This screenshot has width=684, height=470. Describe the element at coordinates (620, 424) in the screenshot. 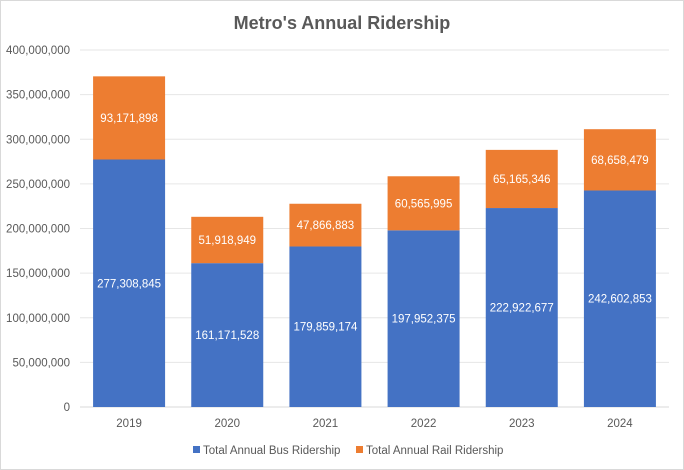

I see `x-tick-label: 2024` at that location.